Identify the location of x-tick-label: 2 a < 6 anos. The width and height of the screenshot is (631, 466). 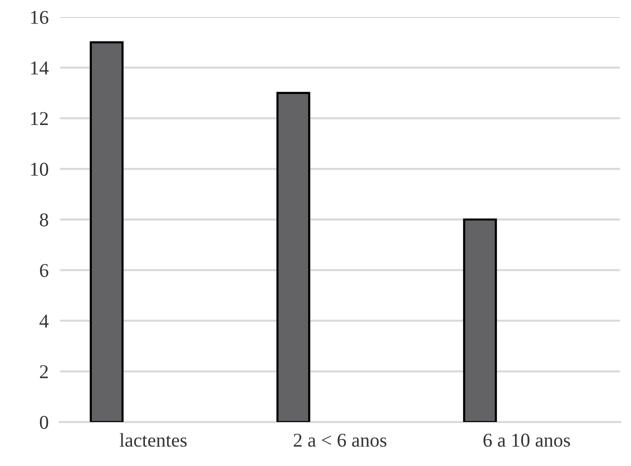
(340, 440).